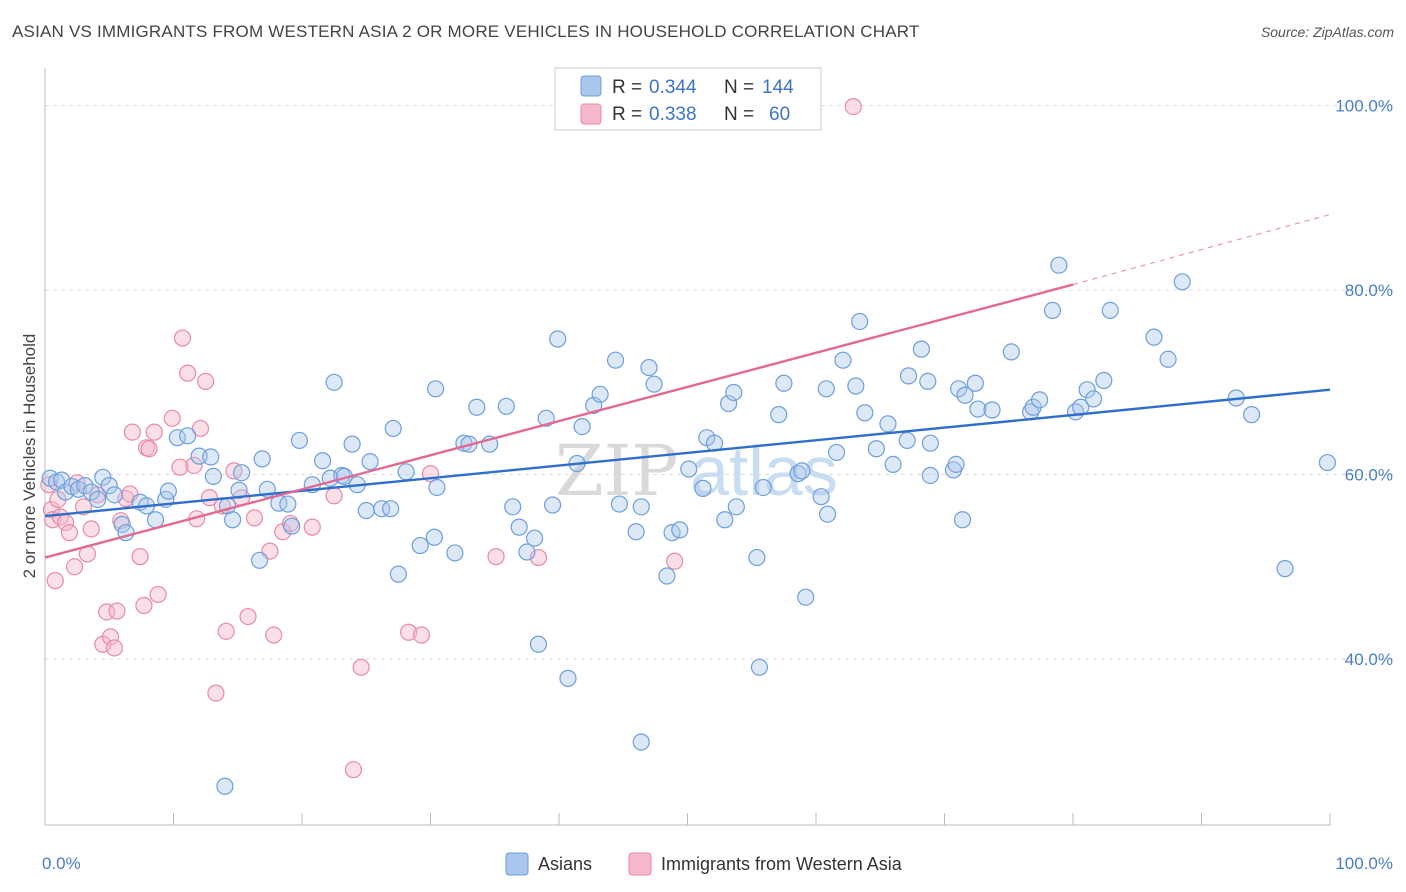  What do you see at coordinates (517, 864) in the screenshot?
I see `bottom-legend-swatch-asians` at bounding box center [517, 864].